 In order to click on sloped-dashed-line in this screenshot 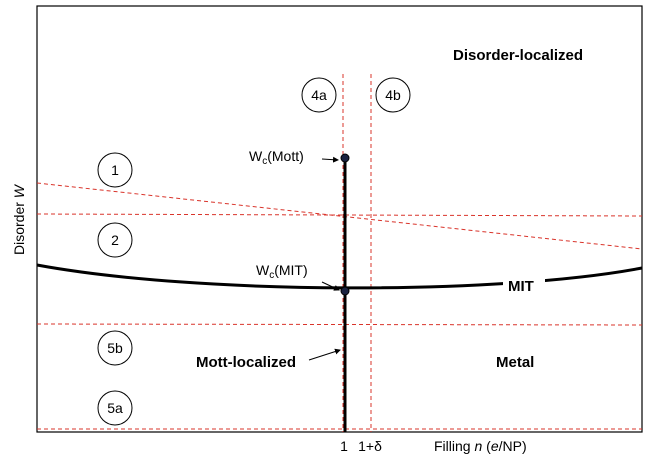, I will do `click(339, 216)`.